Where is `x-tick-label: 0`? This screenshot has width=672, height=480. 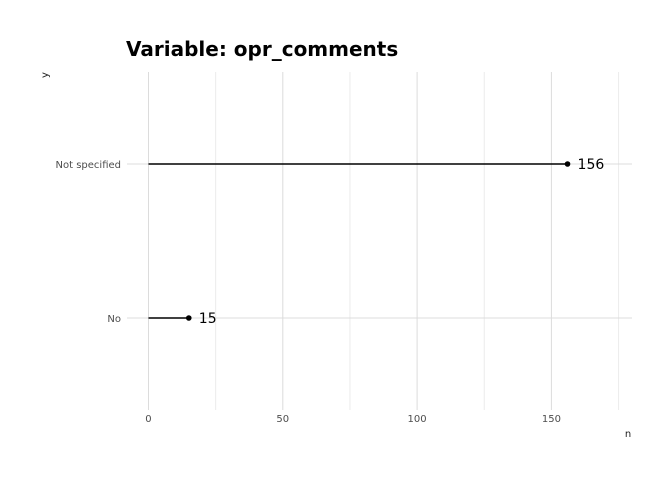
x-tick-label: 0 is located at coordinates (148, 419).